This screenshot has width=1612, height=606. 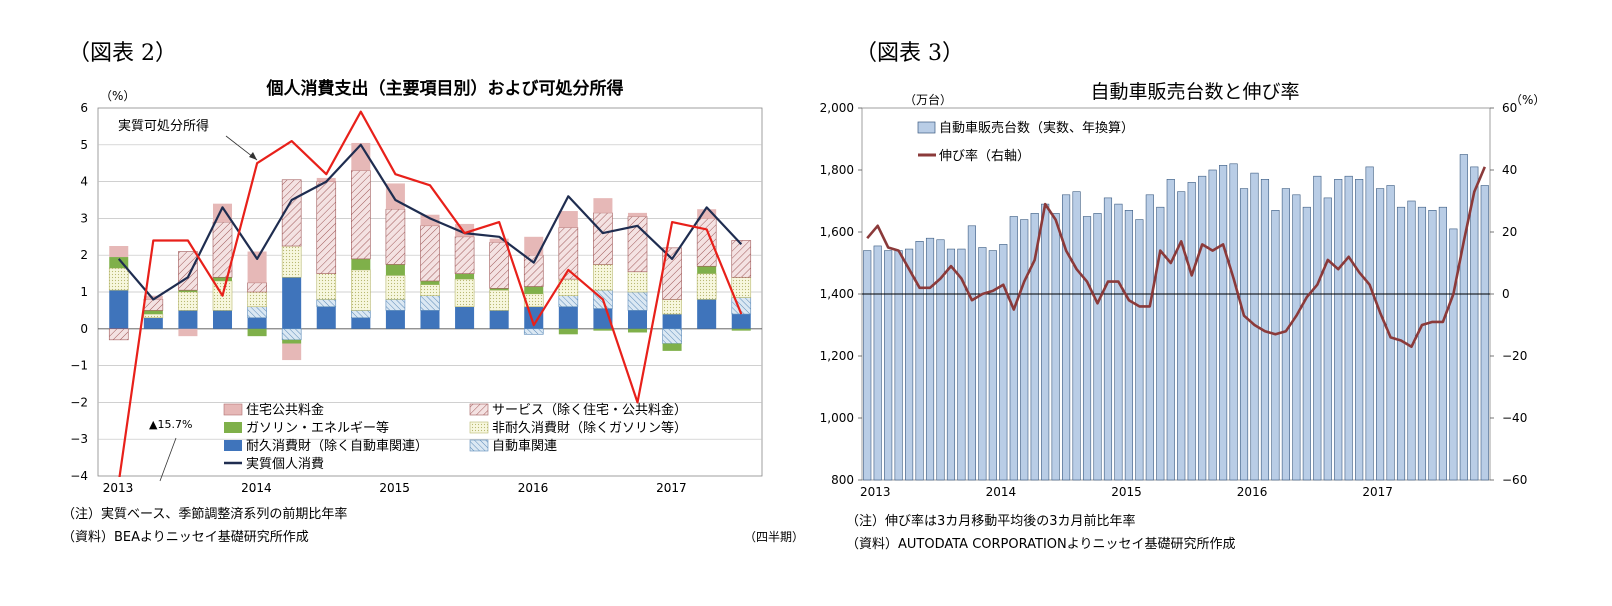 I want to click on y-tick-label-left: 800, so click(x=842, y=480).